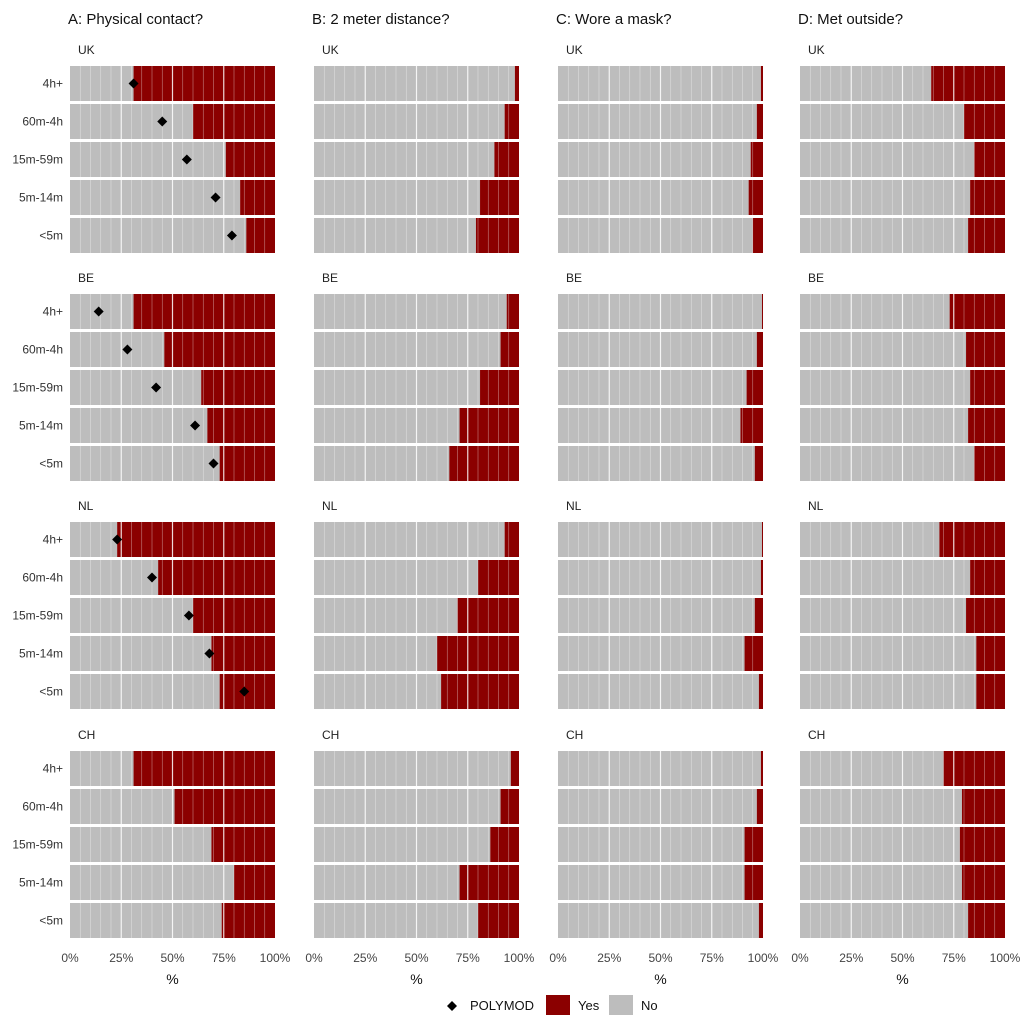  What do you see at coordinates (987, 387) in the screenshot?
I see `col-d-be-15m-59m-bar-yes` at bounding box center [987, 387].